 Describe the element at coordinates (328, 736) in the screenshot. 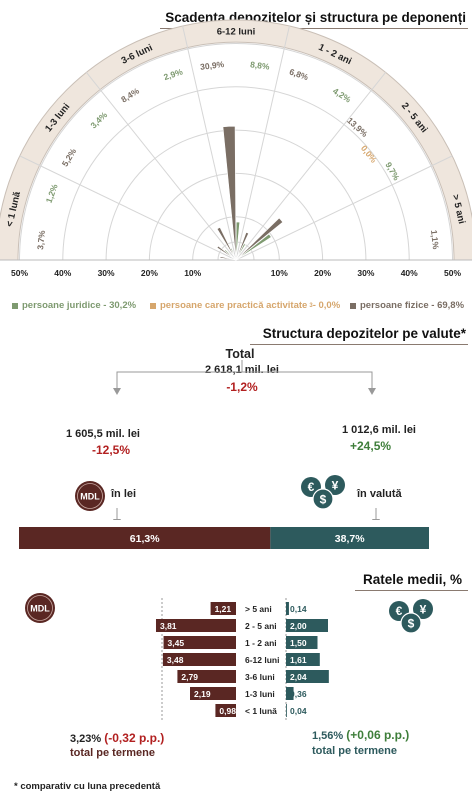

I see `fx-total-value: 1,56%` at that location.